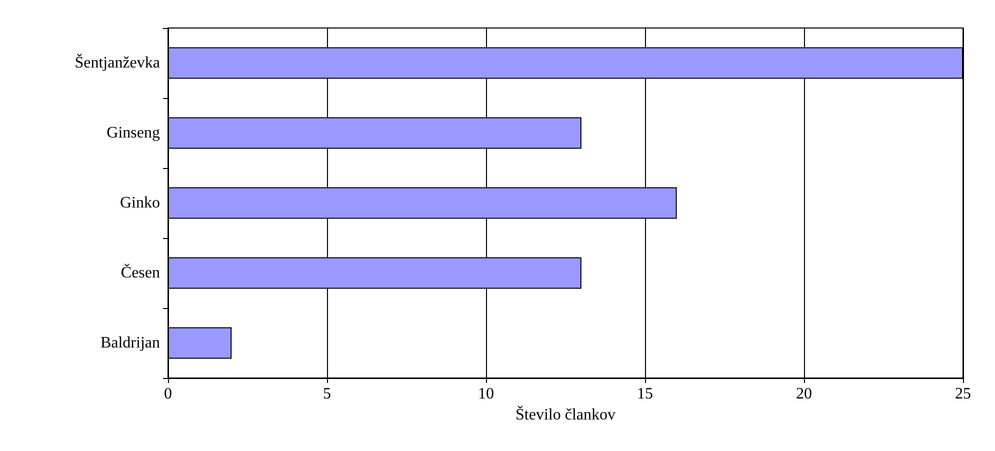 The height and width of the screenshot is (451, 995). Describe the element at coordinates (963, 394) in the screenshot. I see `x-tick-label: 25` at that location.